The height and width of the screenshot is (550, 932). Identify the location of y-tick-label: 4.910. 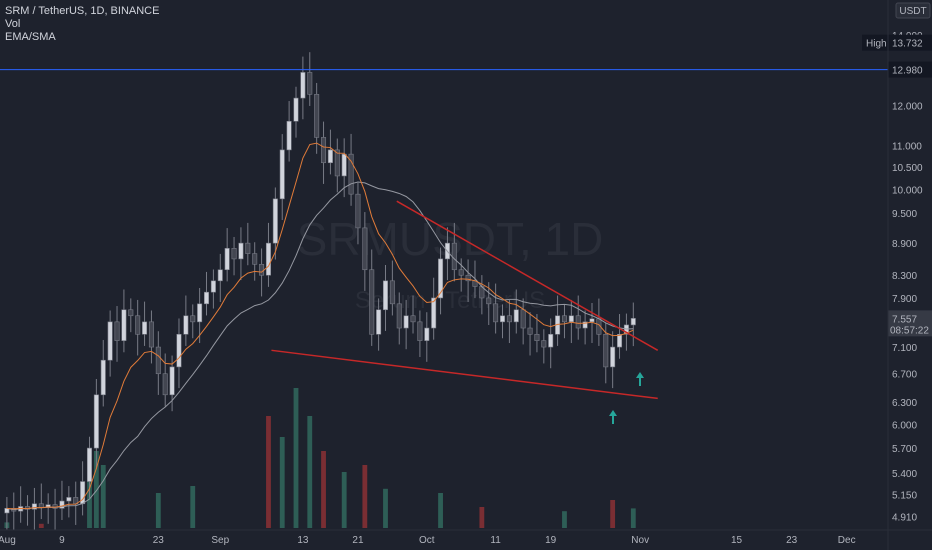
(904, 518).